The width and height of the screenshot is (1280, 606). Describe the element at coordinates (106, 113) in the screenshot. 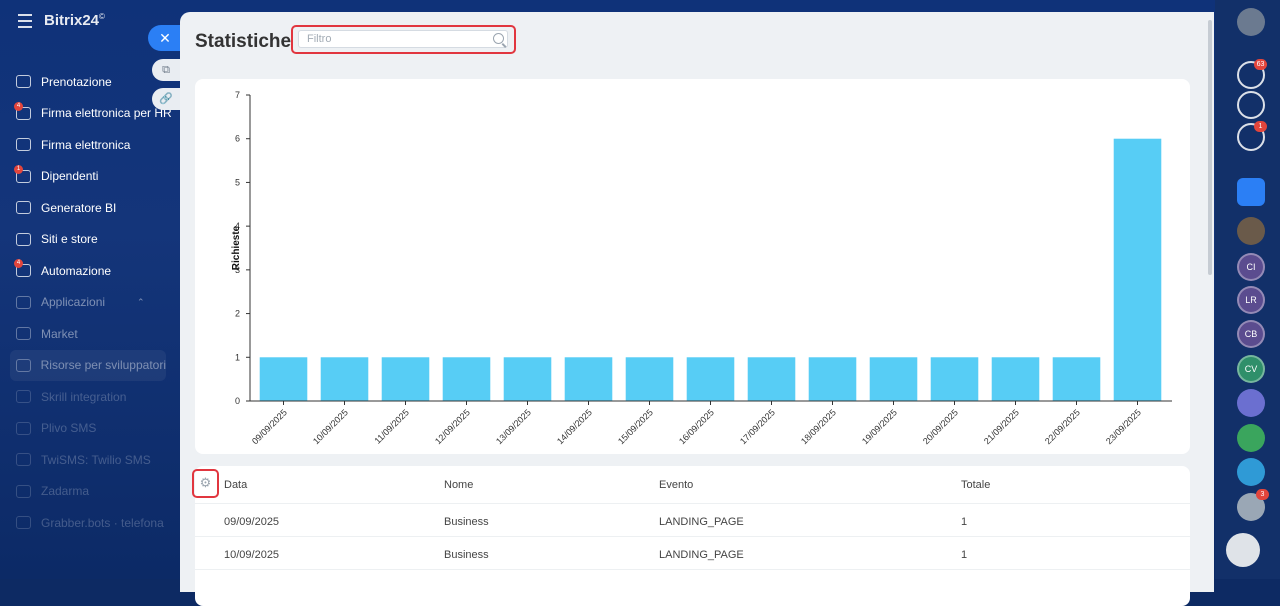

I see `sidebar-item-label: Firma elettronica per HR` at that location.